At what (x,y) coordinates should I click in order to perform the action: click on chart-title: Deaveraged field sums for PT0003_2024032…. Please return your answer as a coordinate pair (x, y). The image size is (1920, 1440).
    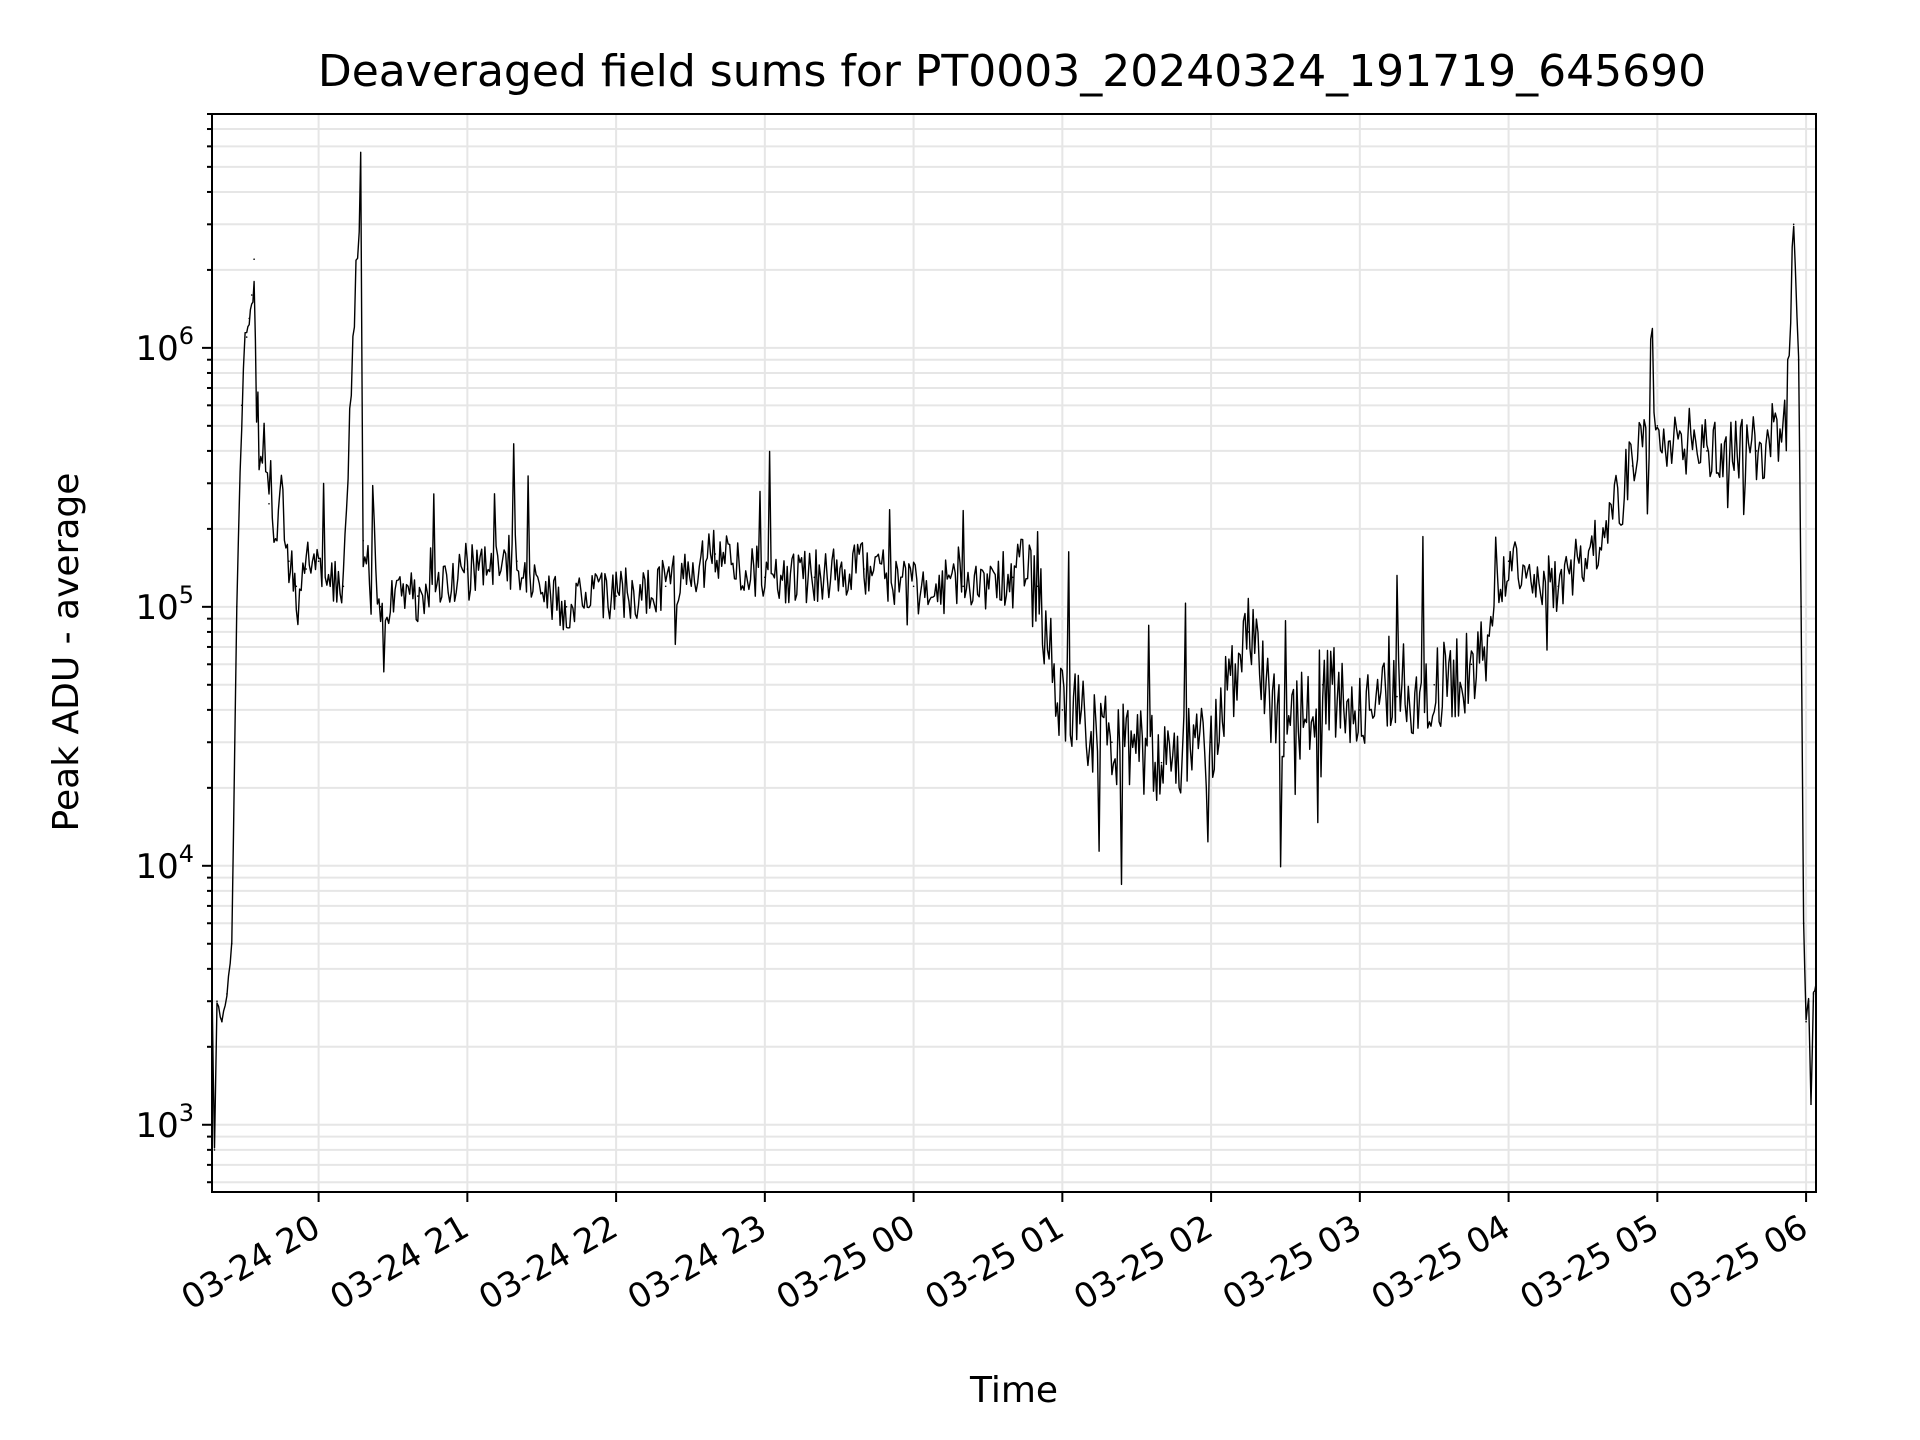
    Looking at the image, I should click on (1012, 71).